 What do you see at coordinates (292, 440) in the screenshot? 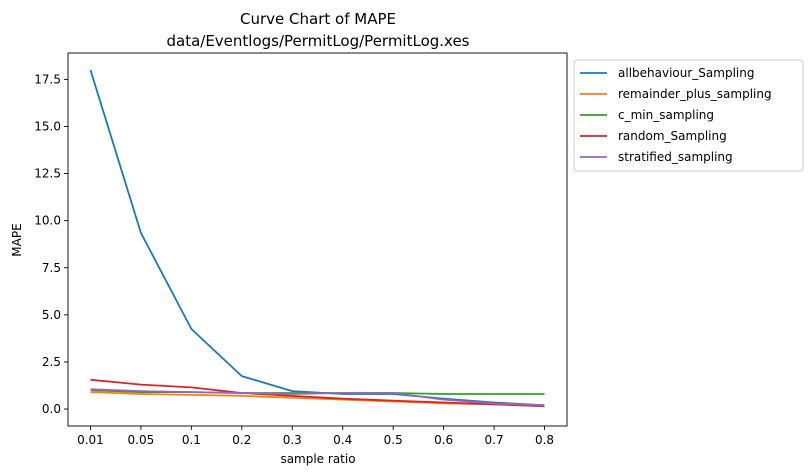
I see `x-tick-label: 0.3` at bounding box center [292, 440].